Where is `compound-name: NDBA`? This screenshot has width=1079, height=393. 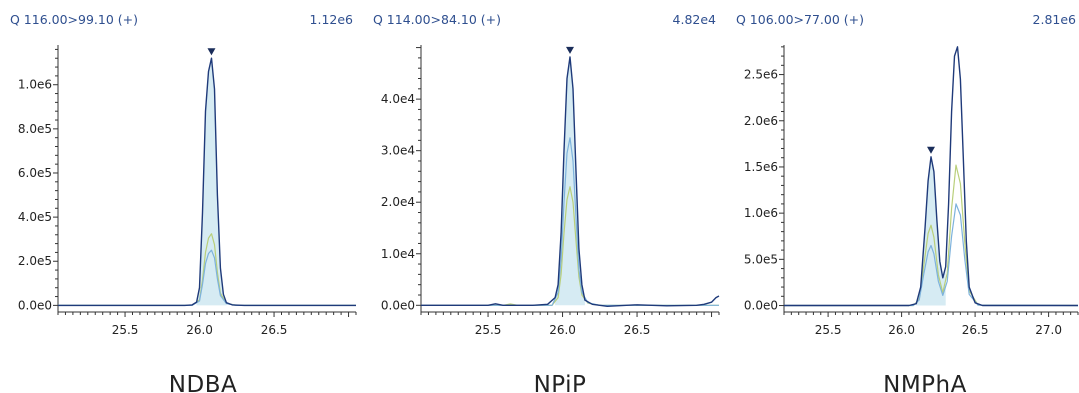
compound-name: NDBA is located at coordinates (203, 382).